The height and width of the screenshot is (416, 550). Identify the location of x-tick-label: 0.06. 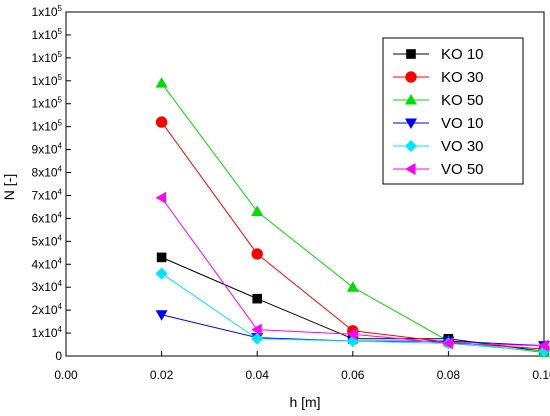
(353, 375).